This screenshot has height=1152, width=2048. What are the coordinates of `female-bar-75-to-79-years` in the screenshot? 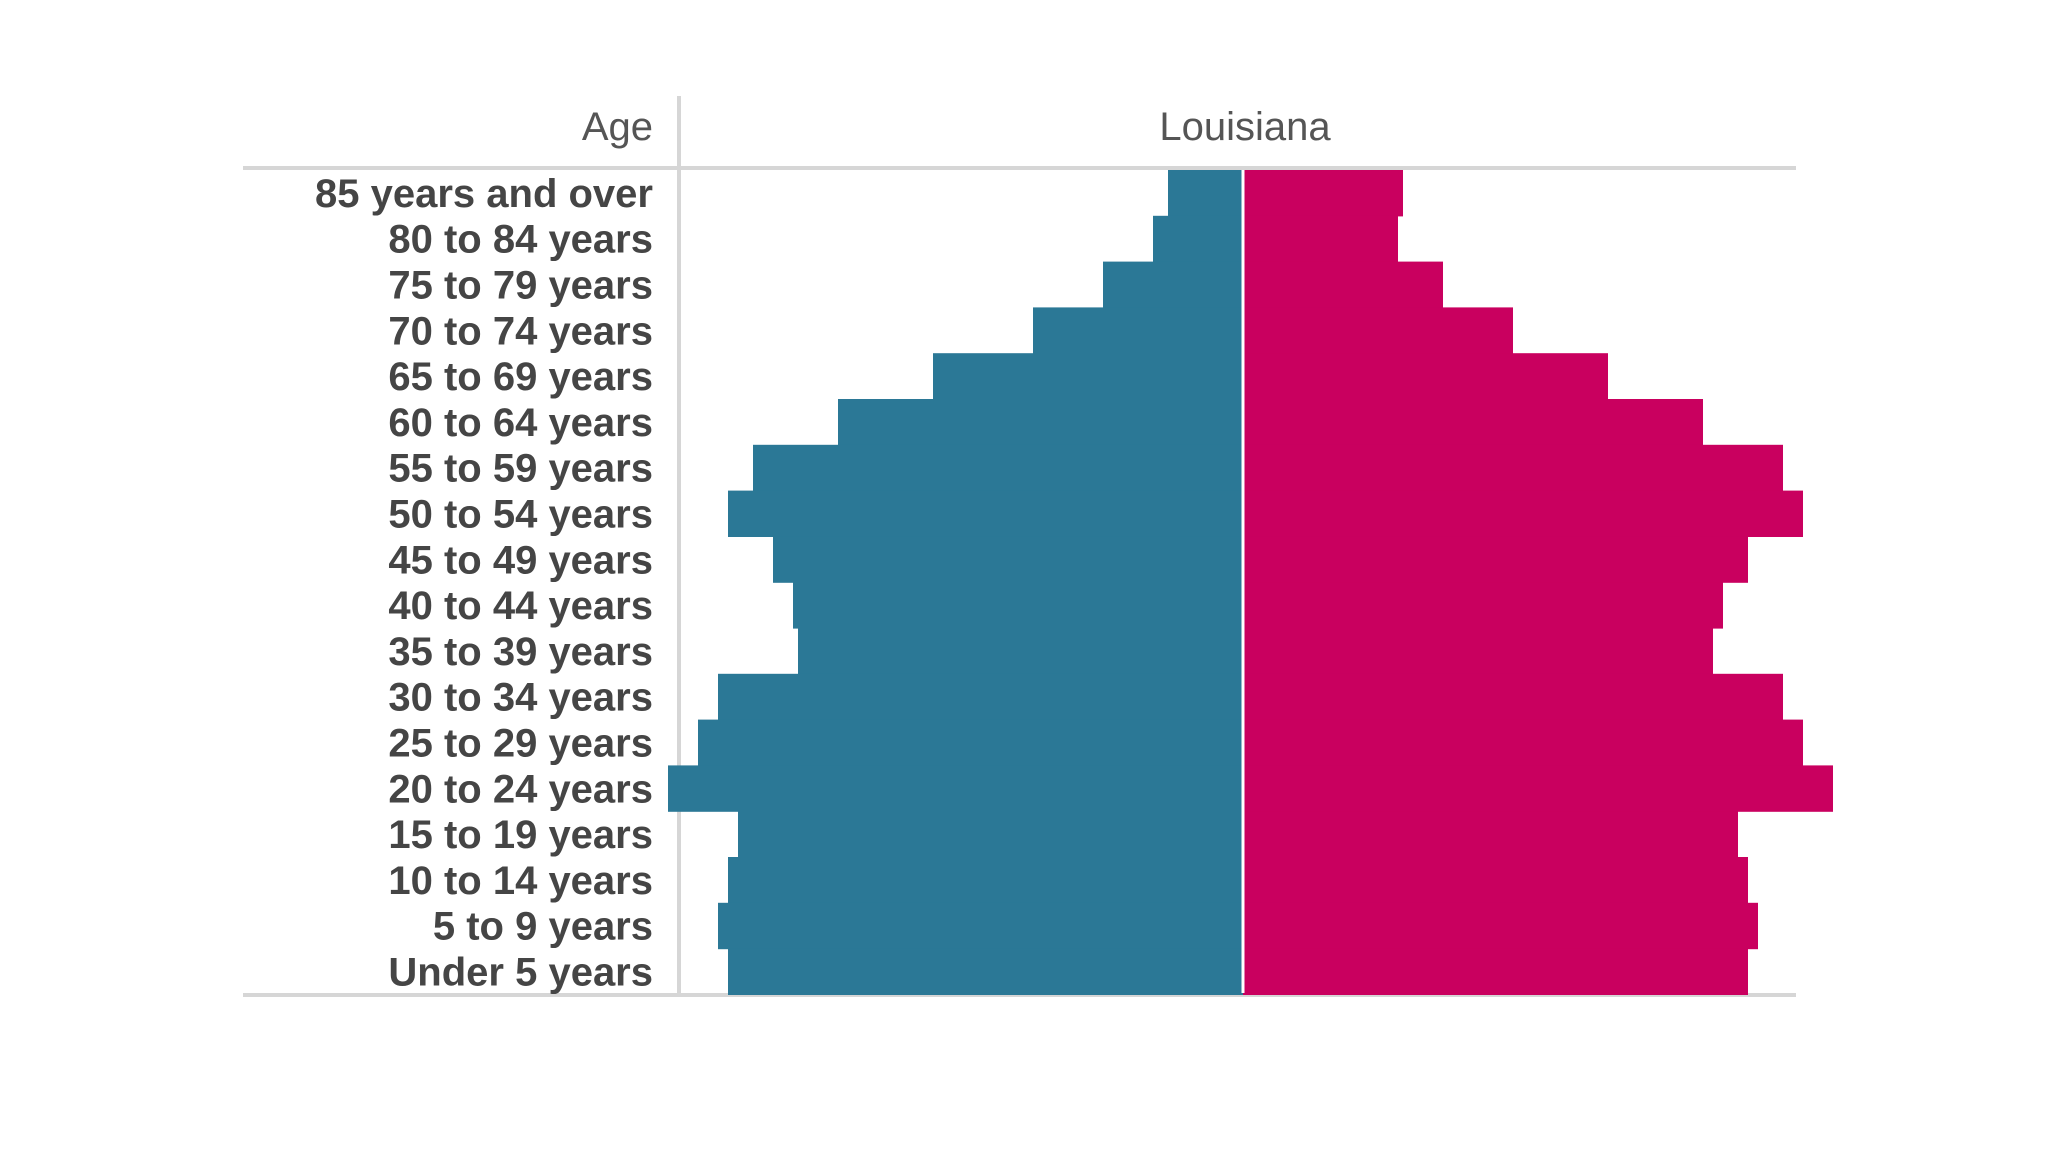 It's located at (1343, 284).